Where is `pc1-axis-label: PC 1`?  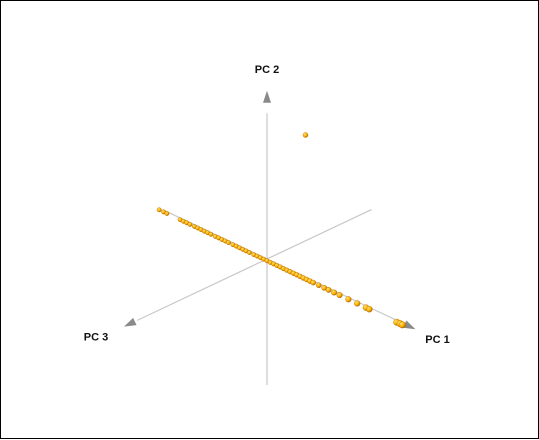
pc1-axis-label: PC 1 is located at coordinates (437, 340).